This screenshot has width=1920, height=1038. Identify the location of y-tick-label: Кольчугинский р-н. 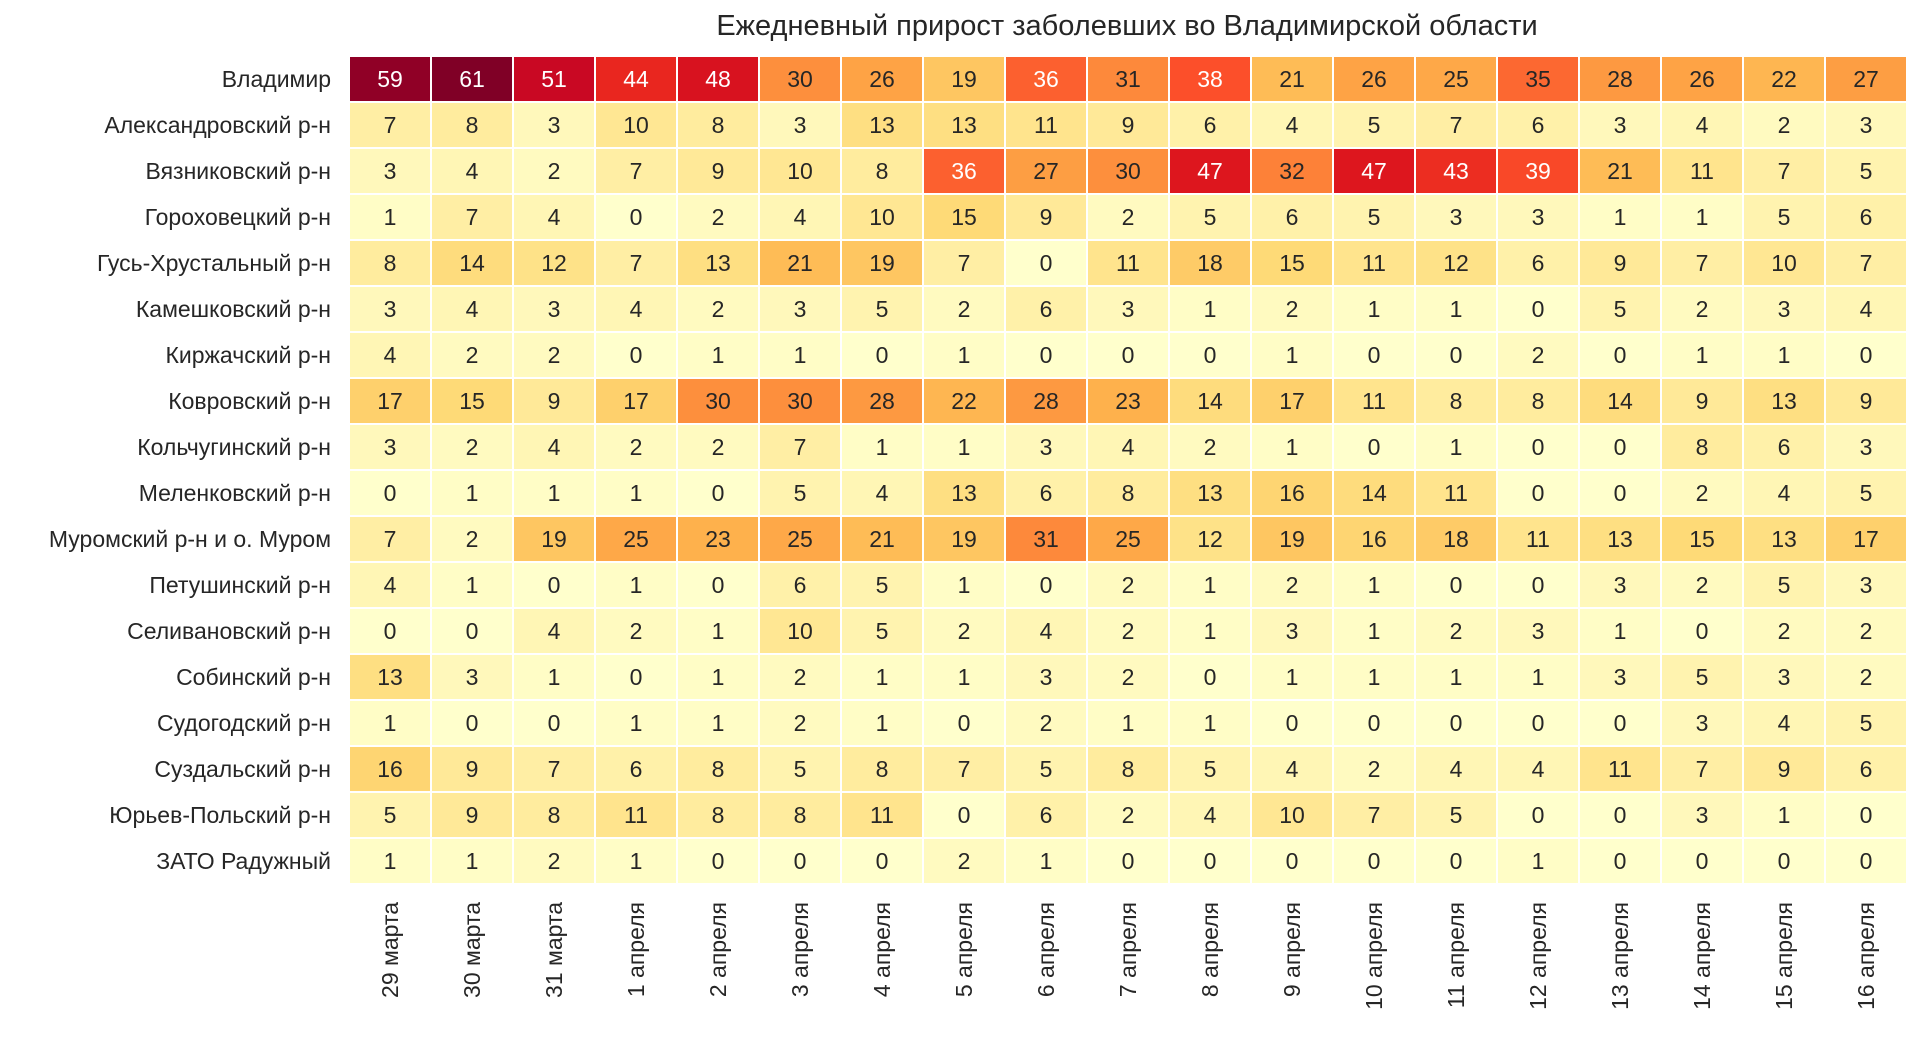
(234, 447).